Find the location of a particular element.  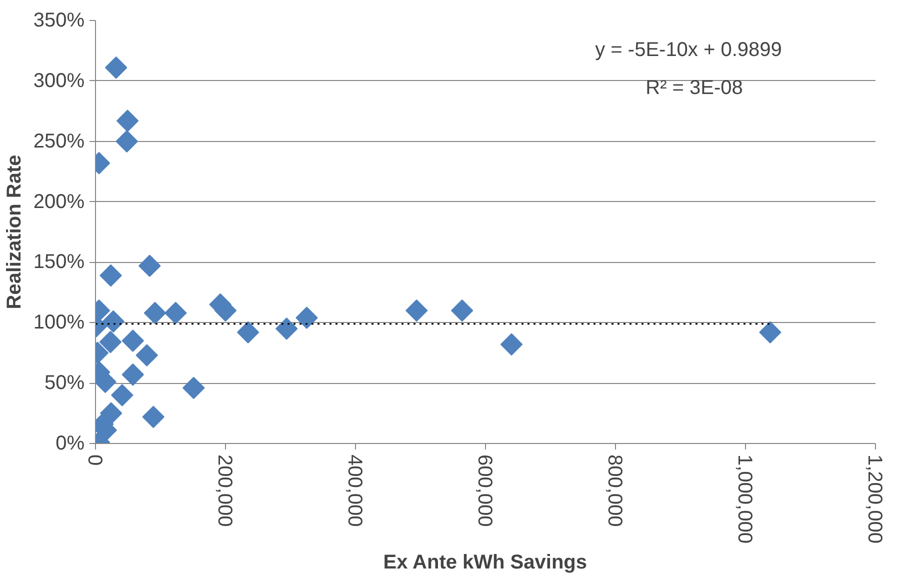

y-tick-label: 300% is located at coordinates (59, 81).